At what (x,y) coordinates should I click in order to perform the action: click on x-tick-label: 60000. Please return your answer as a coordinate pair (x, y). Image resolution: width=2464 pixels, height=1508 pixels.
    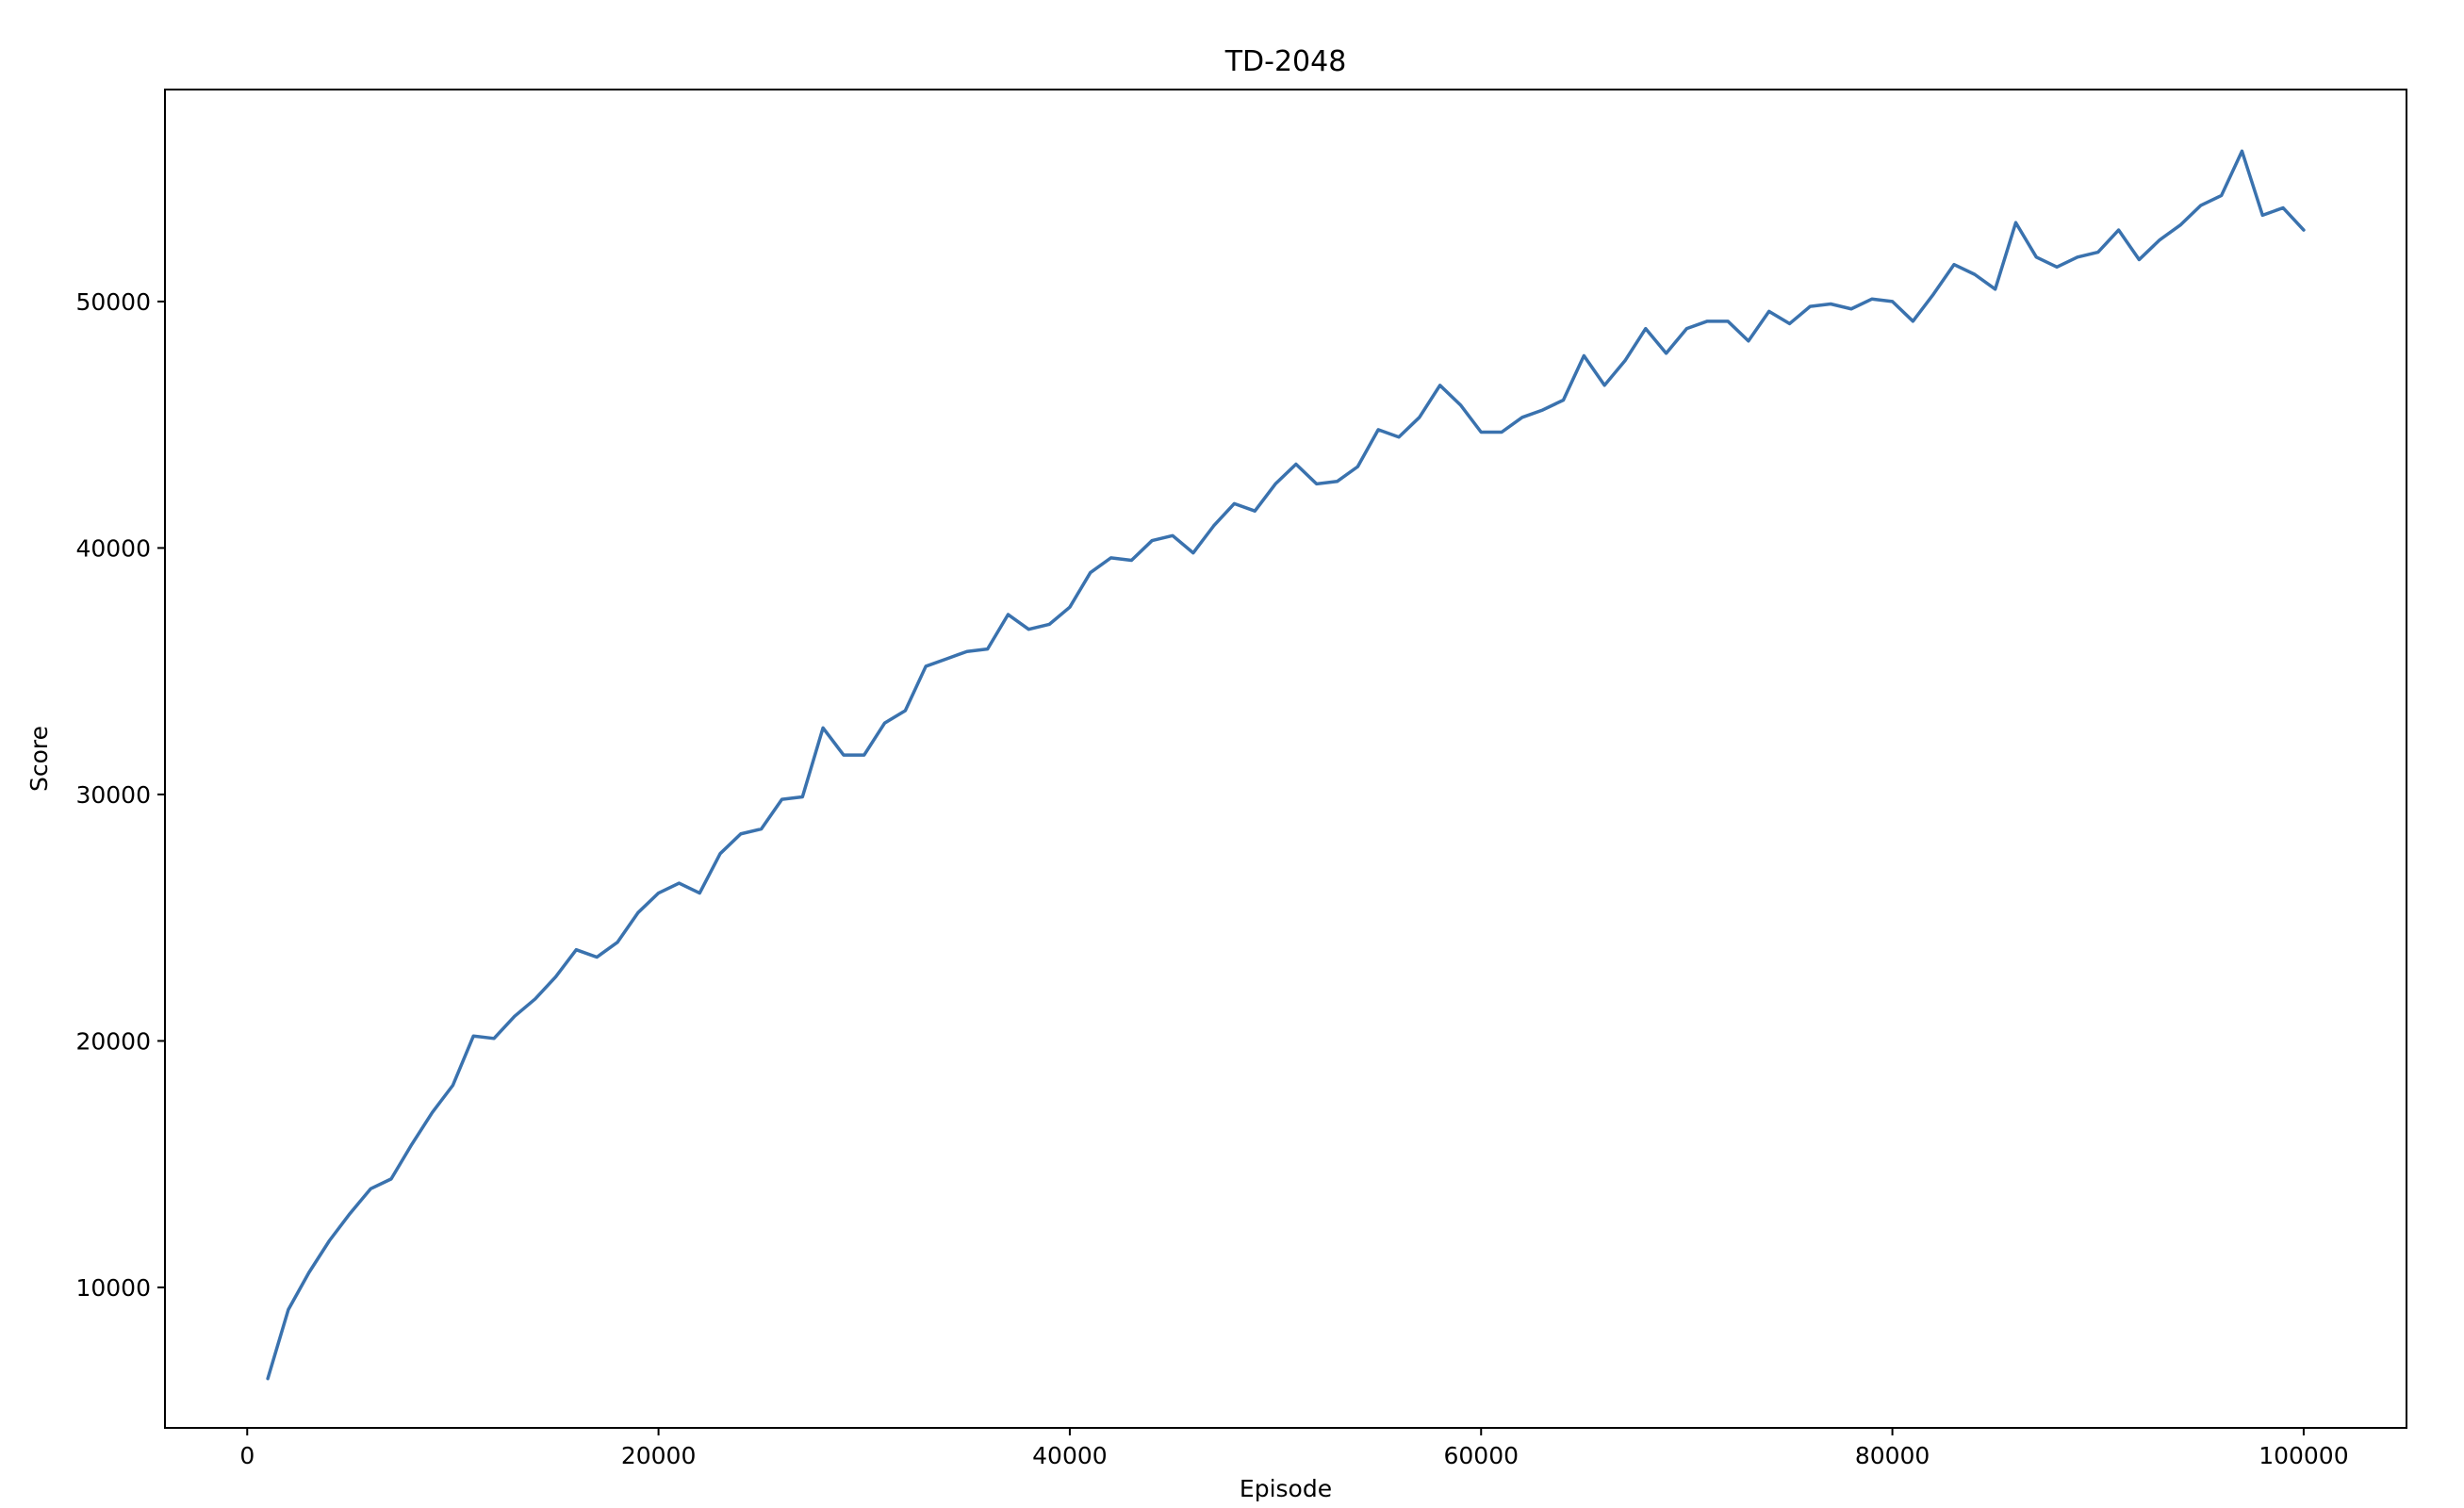
    Looking at the image, I should click on (1481, 1455).